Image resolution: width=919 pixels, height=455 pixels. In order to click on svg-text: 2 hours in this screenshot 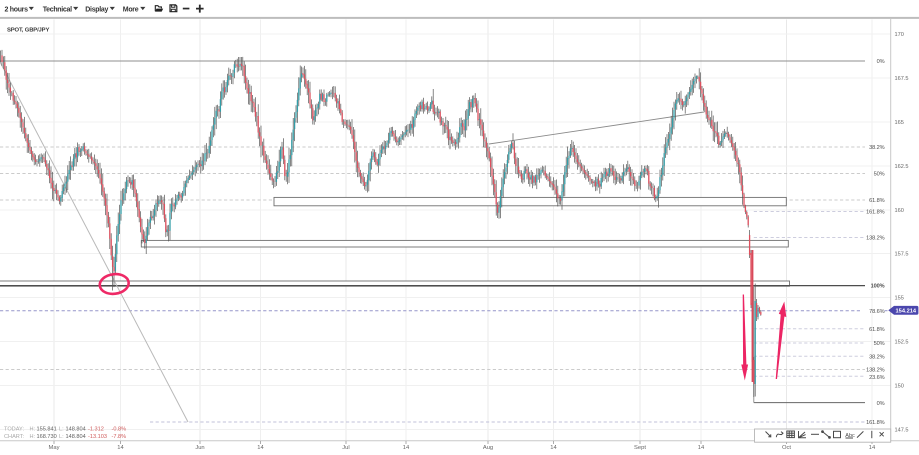, I will do `click(17, 9)`.